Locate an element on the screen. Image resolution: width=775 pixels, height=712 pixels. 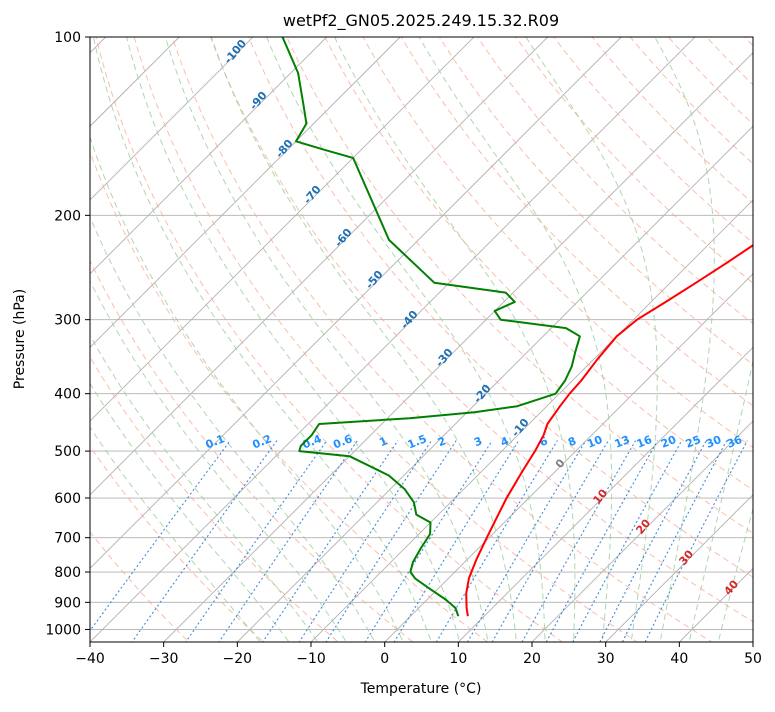
moist-adiabat-label: 10 is located at coordinates (600, 496).